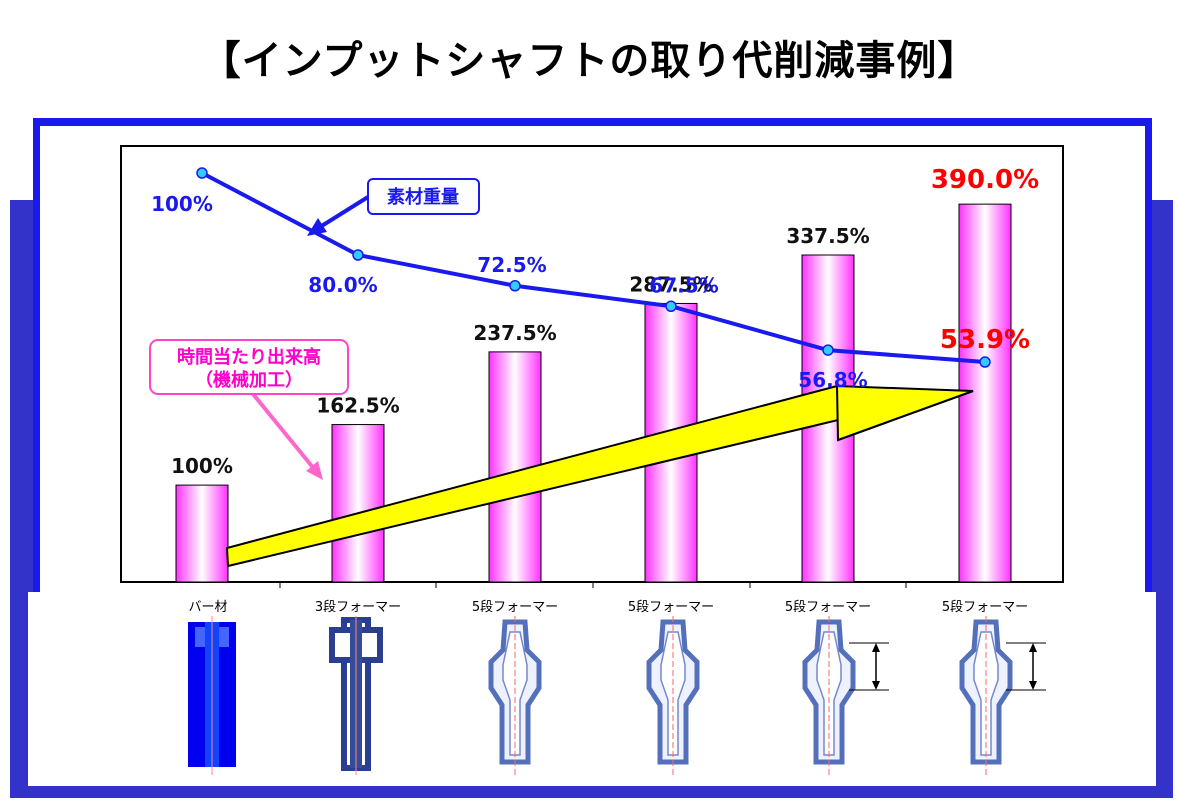  I want to click on throughput-callout: 時間当たり出来高 （機械加工）, so click(249, 409).